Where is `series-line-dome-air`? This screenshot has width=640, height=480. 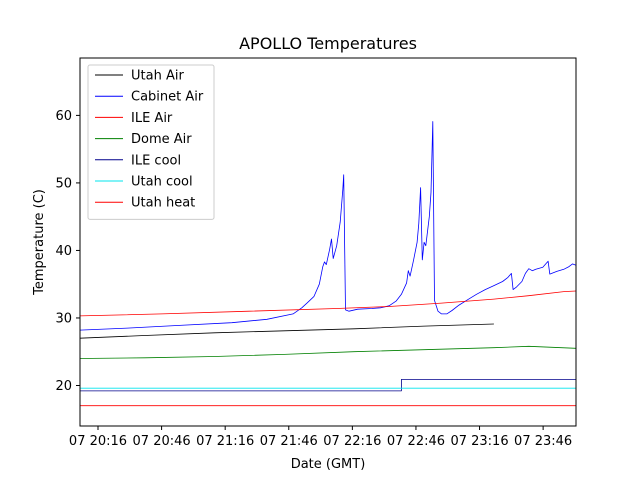 series-line-dome-air is located at coordinates (328, 352).